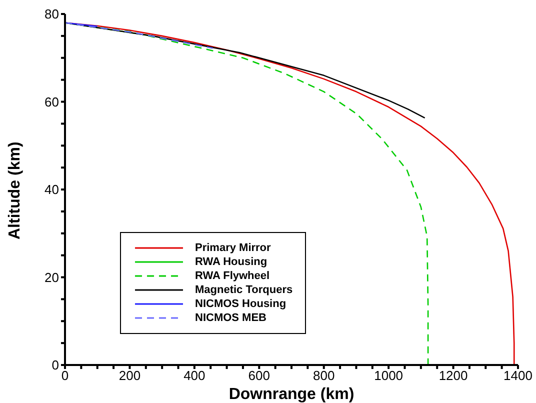 The width and height of the screenshot is (536, 403). Describe the element at coordinates (259, 376) in the screenshot. I see `x-tick-label: 600` at that location.